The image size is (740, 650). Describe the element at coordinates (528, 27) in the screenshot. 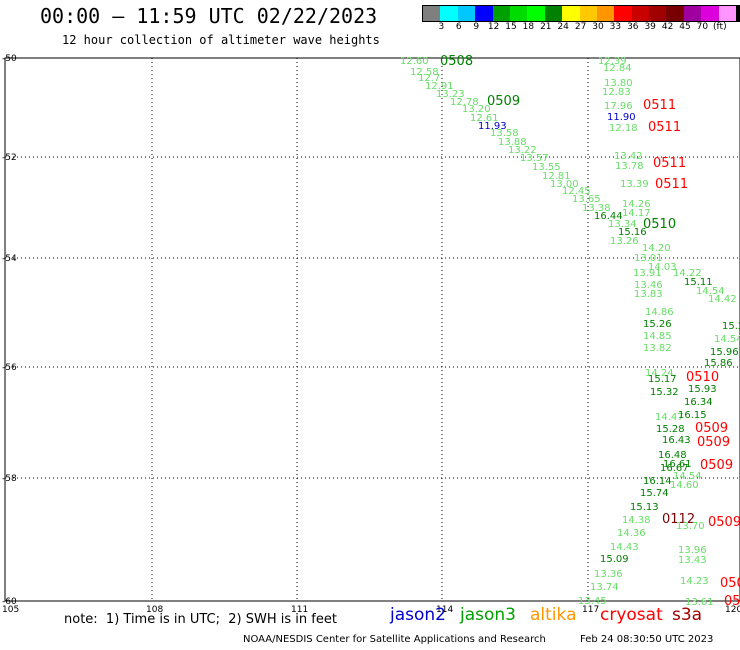

I see `legend-label: 18` at that location.